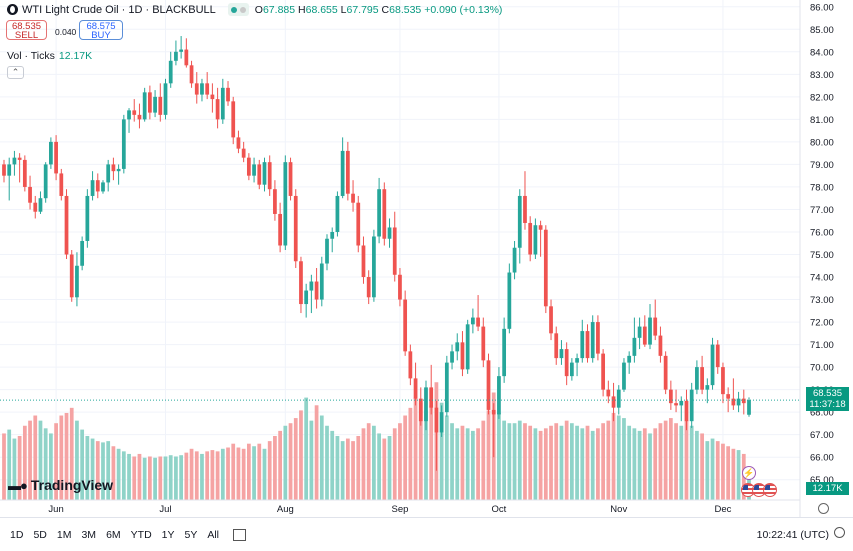 The width and height of the screenshot is (853, 551). What do you see at coordinates (17, 534) in the screenshot?
I see `range-1d: 1D` at bounding box center [17, 534].